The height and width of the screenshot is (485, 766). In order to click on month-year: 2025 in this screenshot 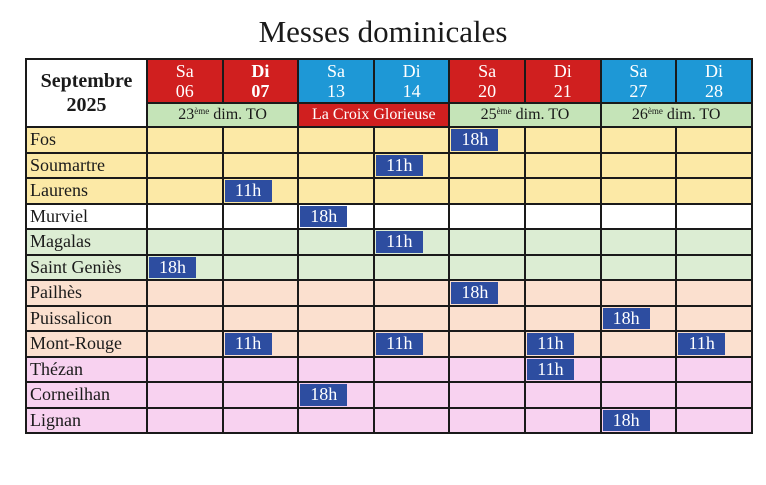, I will do `click(86, 105)`.